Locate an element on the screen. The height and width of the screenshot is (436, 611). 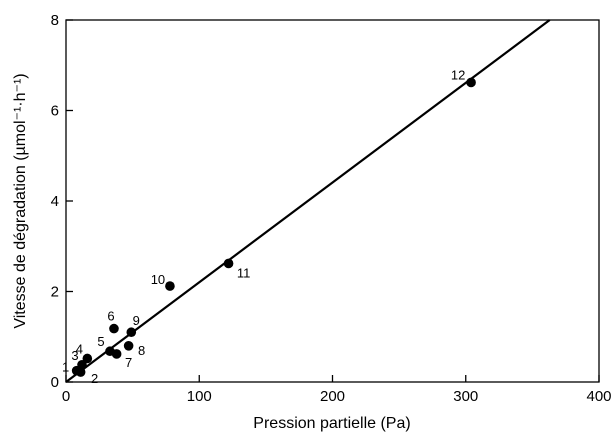
data-point-label-5: 5 is located at coordinates (100, 341).